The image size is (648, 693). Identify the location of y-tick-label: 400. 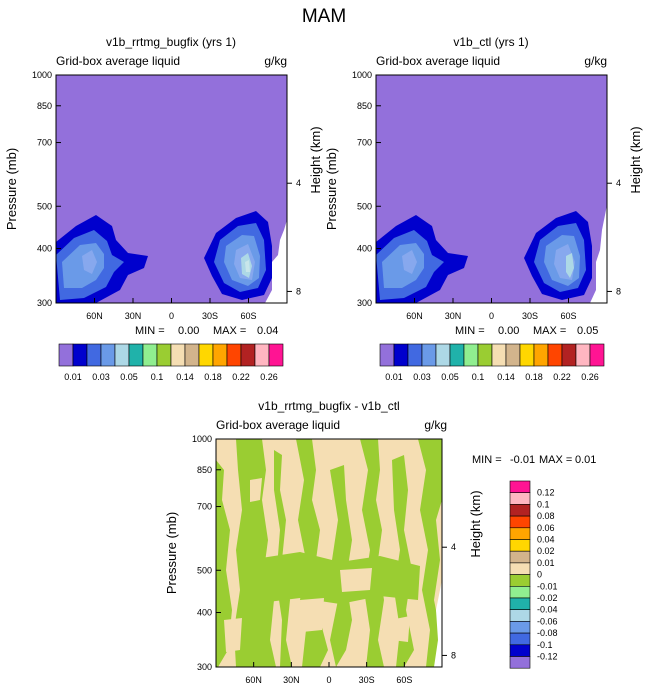
(44, 249).